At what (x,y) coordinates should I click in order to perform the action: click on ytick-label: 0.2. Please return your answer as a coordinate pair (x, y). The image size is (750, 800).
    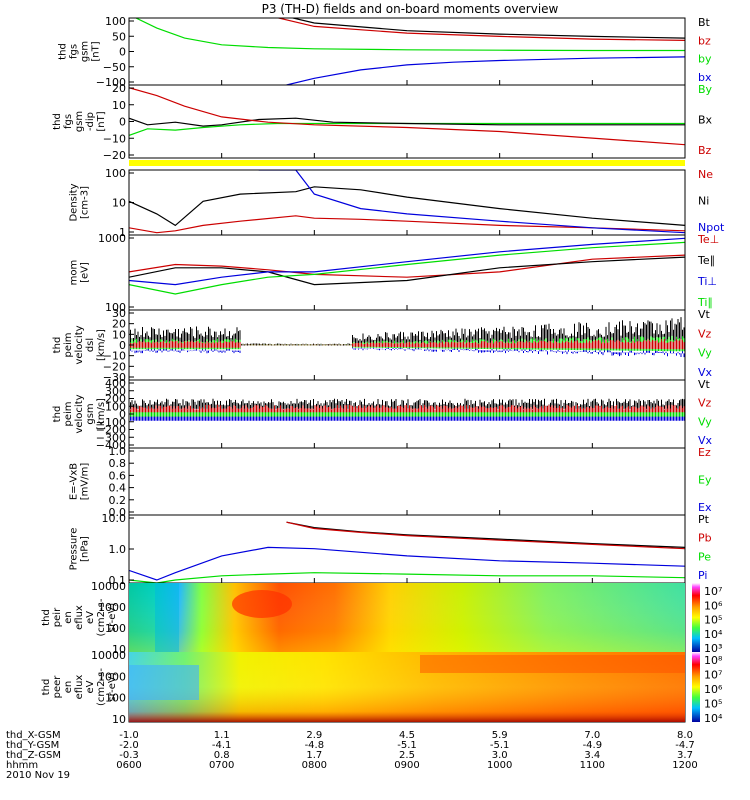
    Looking at the image, I should click on (118, 500).